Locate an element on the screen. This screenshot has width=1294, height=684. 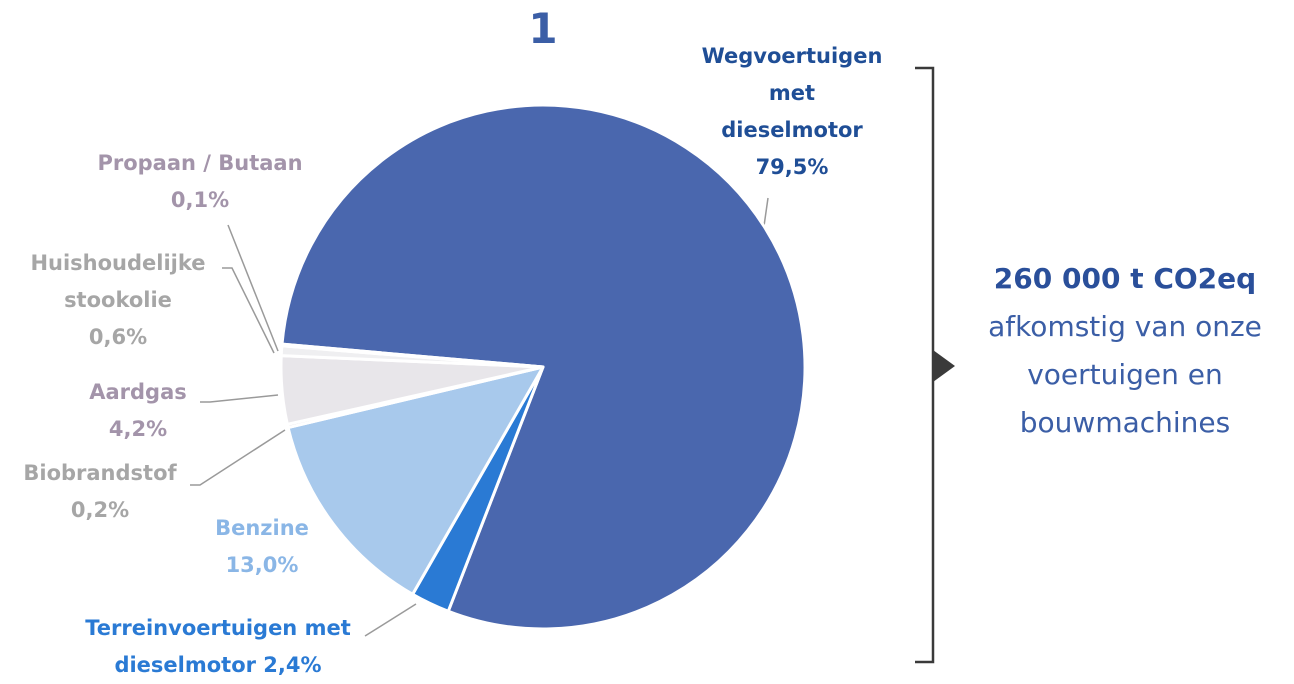
category-label: Biobrandstof is located at coordinates (100, 473).